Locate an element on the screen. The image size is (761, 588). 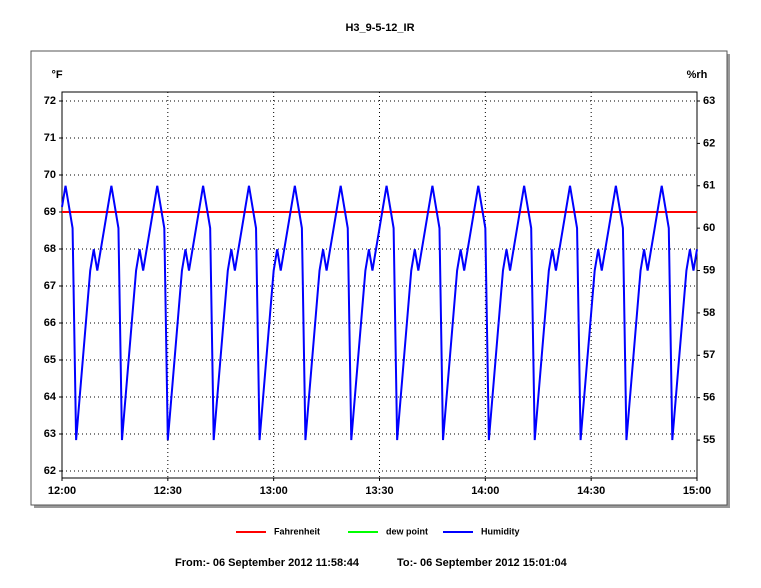
y2-tick-label: 56 is located at coordinates (709, 398).